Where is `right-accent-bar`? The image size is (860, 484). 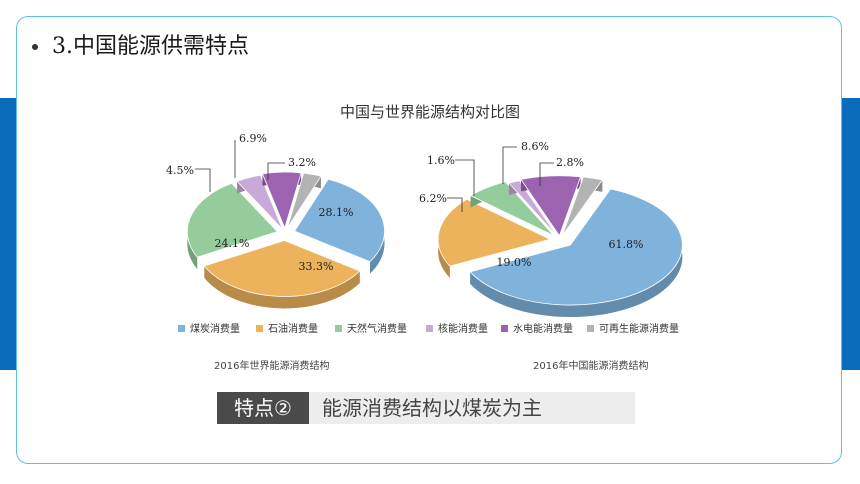
right-accent-bar is located at coordinates (851, 234).